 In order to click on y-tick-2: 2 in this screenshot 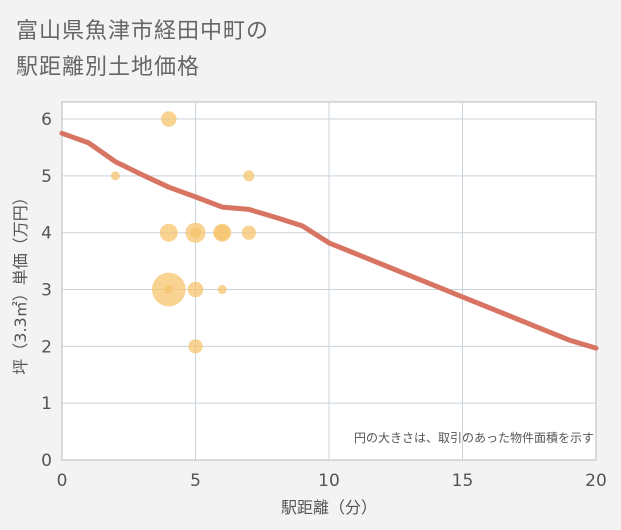, I will do `click(46, 347)`.